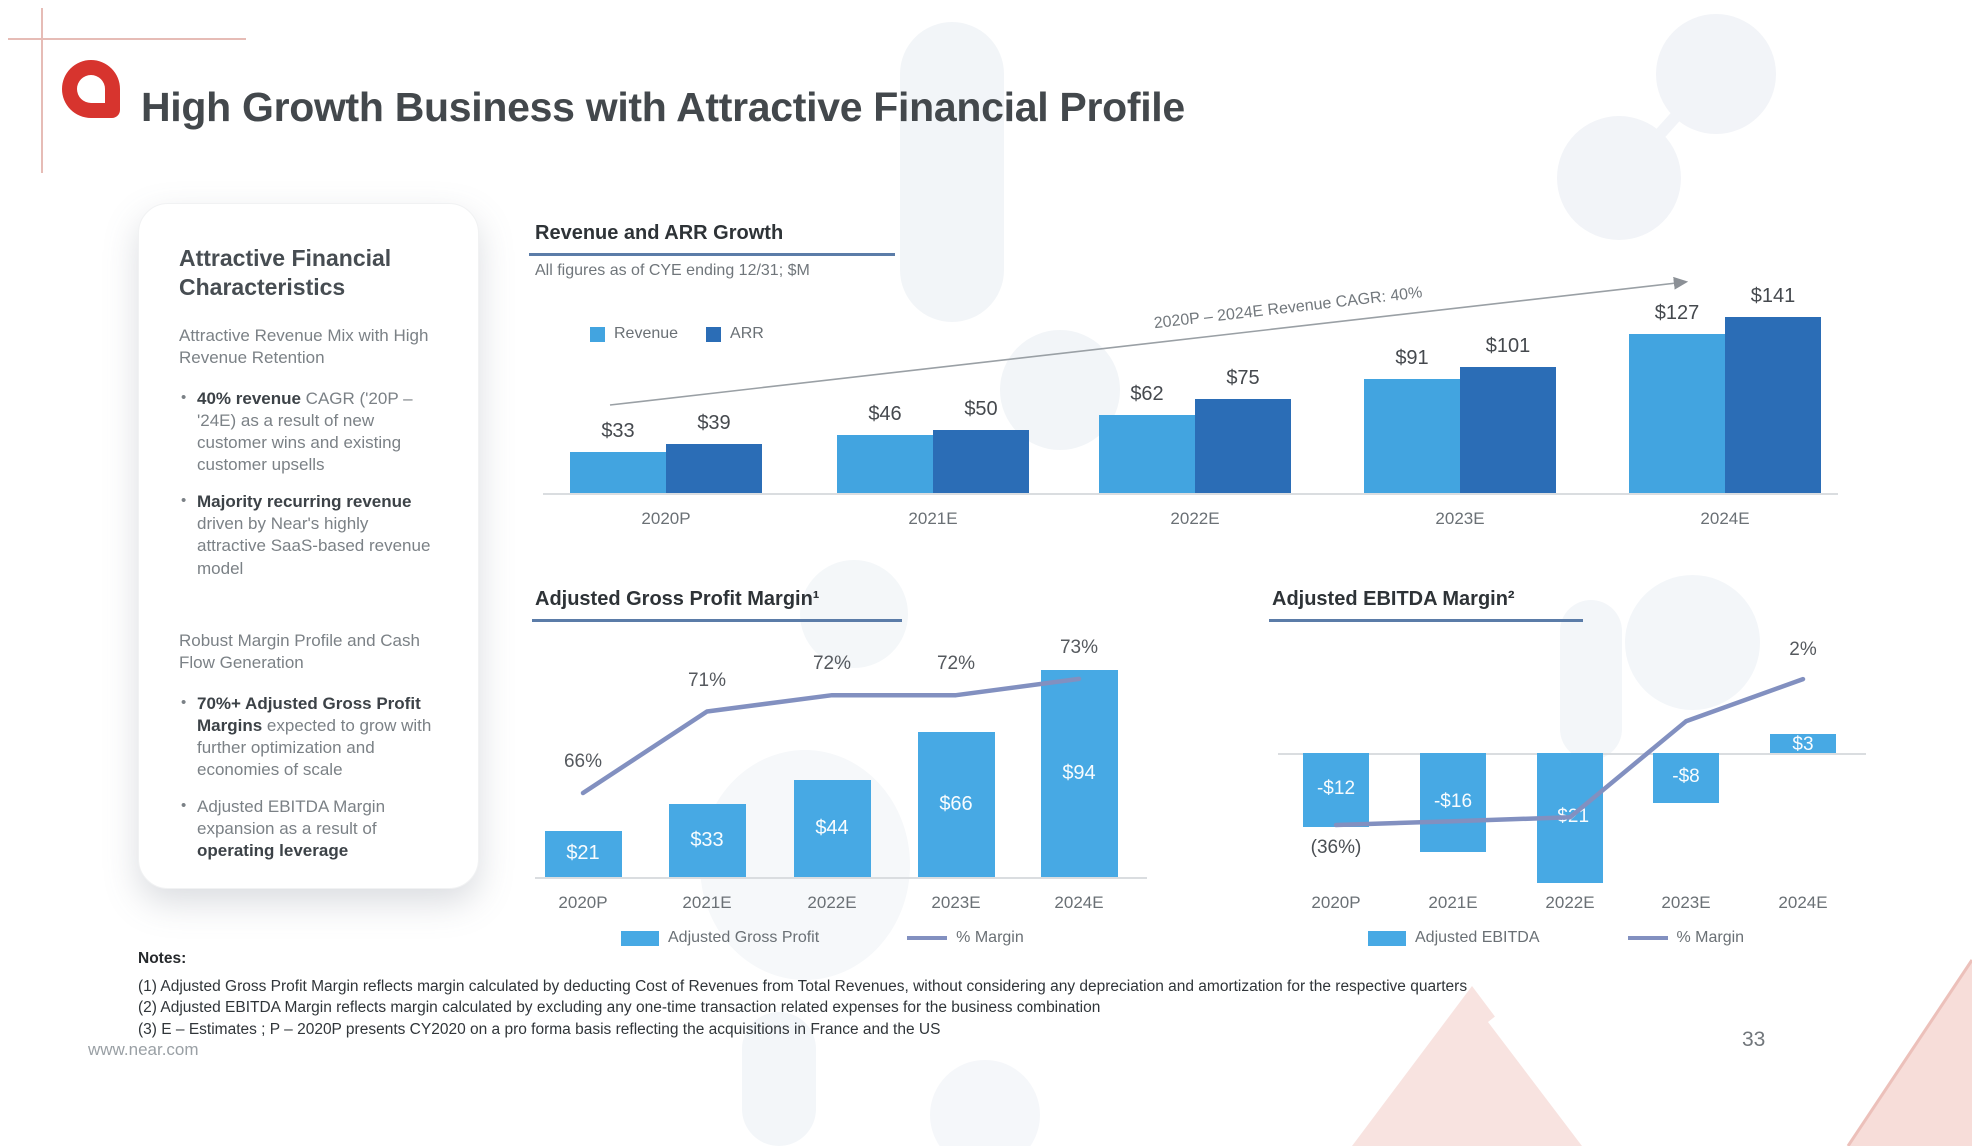 This screenshot has height=1146, width=1972. I want to click on bar-value-label: $39, so click(714, 423).